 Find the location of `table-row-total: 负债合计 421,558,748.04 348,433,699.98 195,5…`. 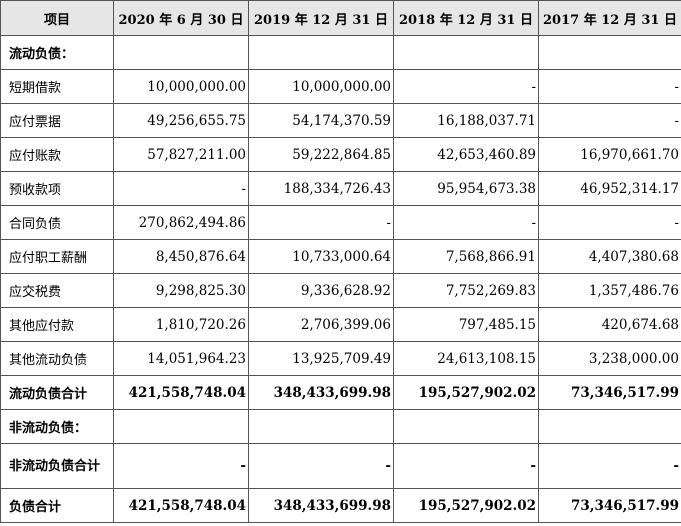

table-row-total: 负债合计 421,558,748.04 348,433,699.98 195,5… is located at coordinates (340, 505).